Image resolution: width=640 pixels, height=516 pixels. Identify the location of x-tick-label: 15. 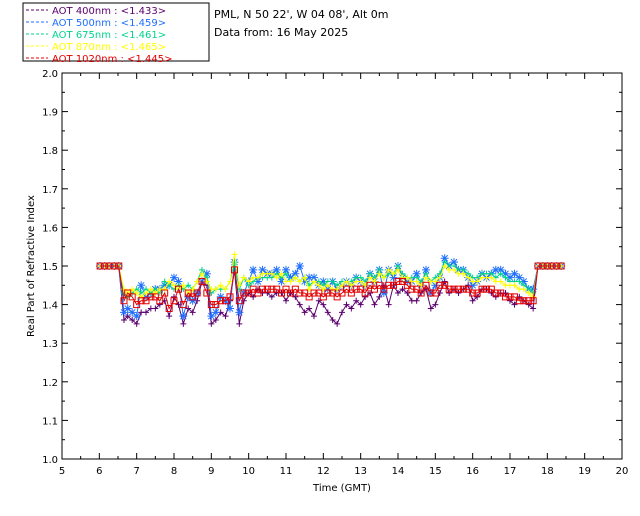
(435, 471).